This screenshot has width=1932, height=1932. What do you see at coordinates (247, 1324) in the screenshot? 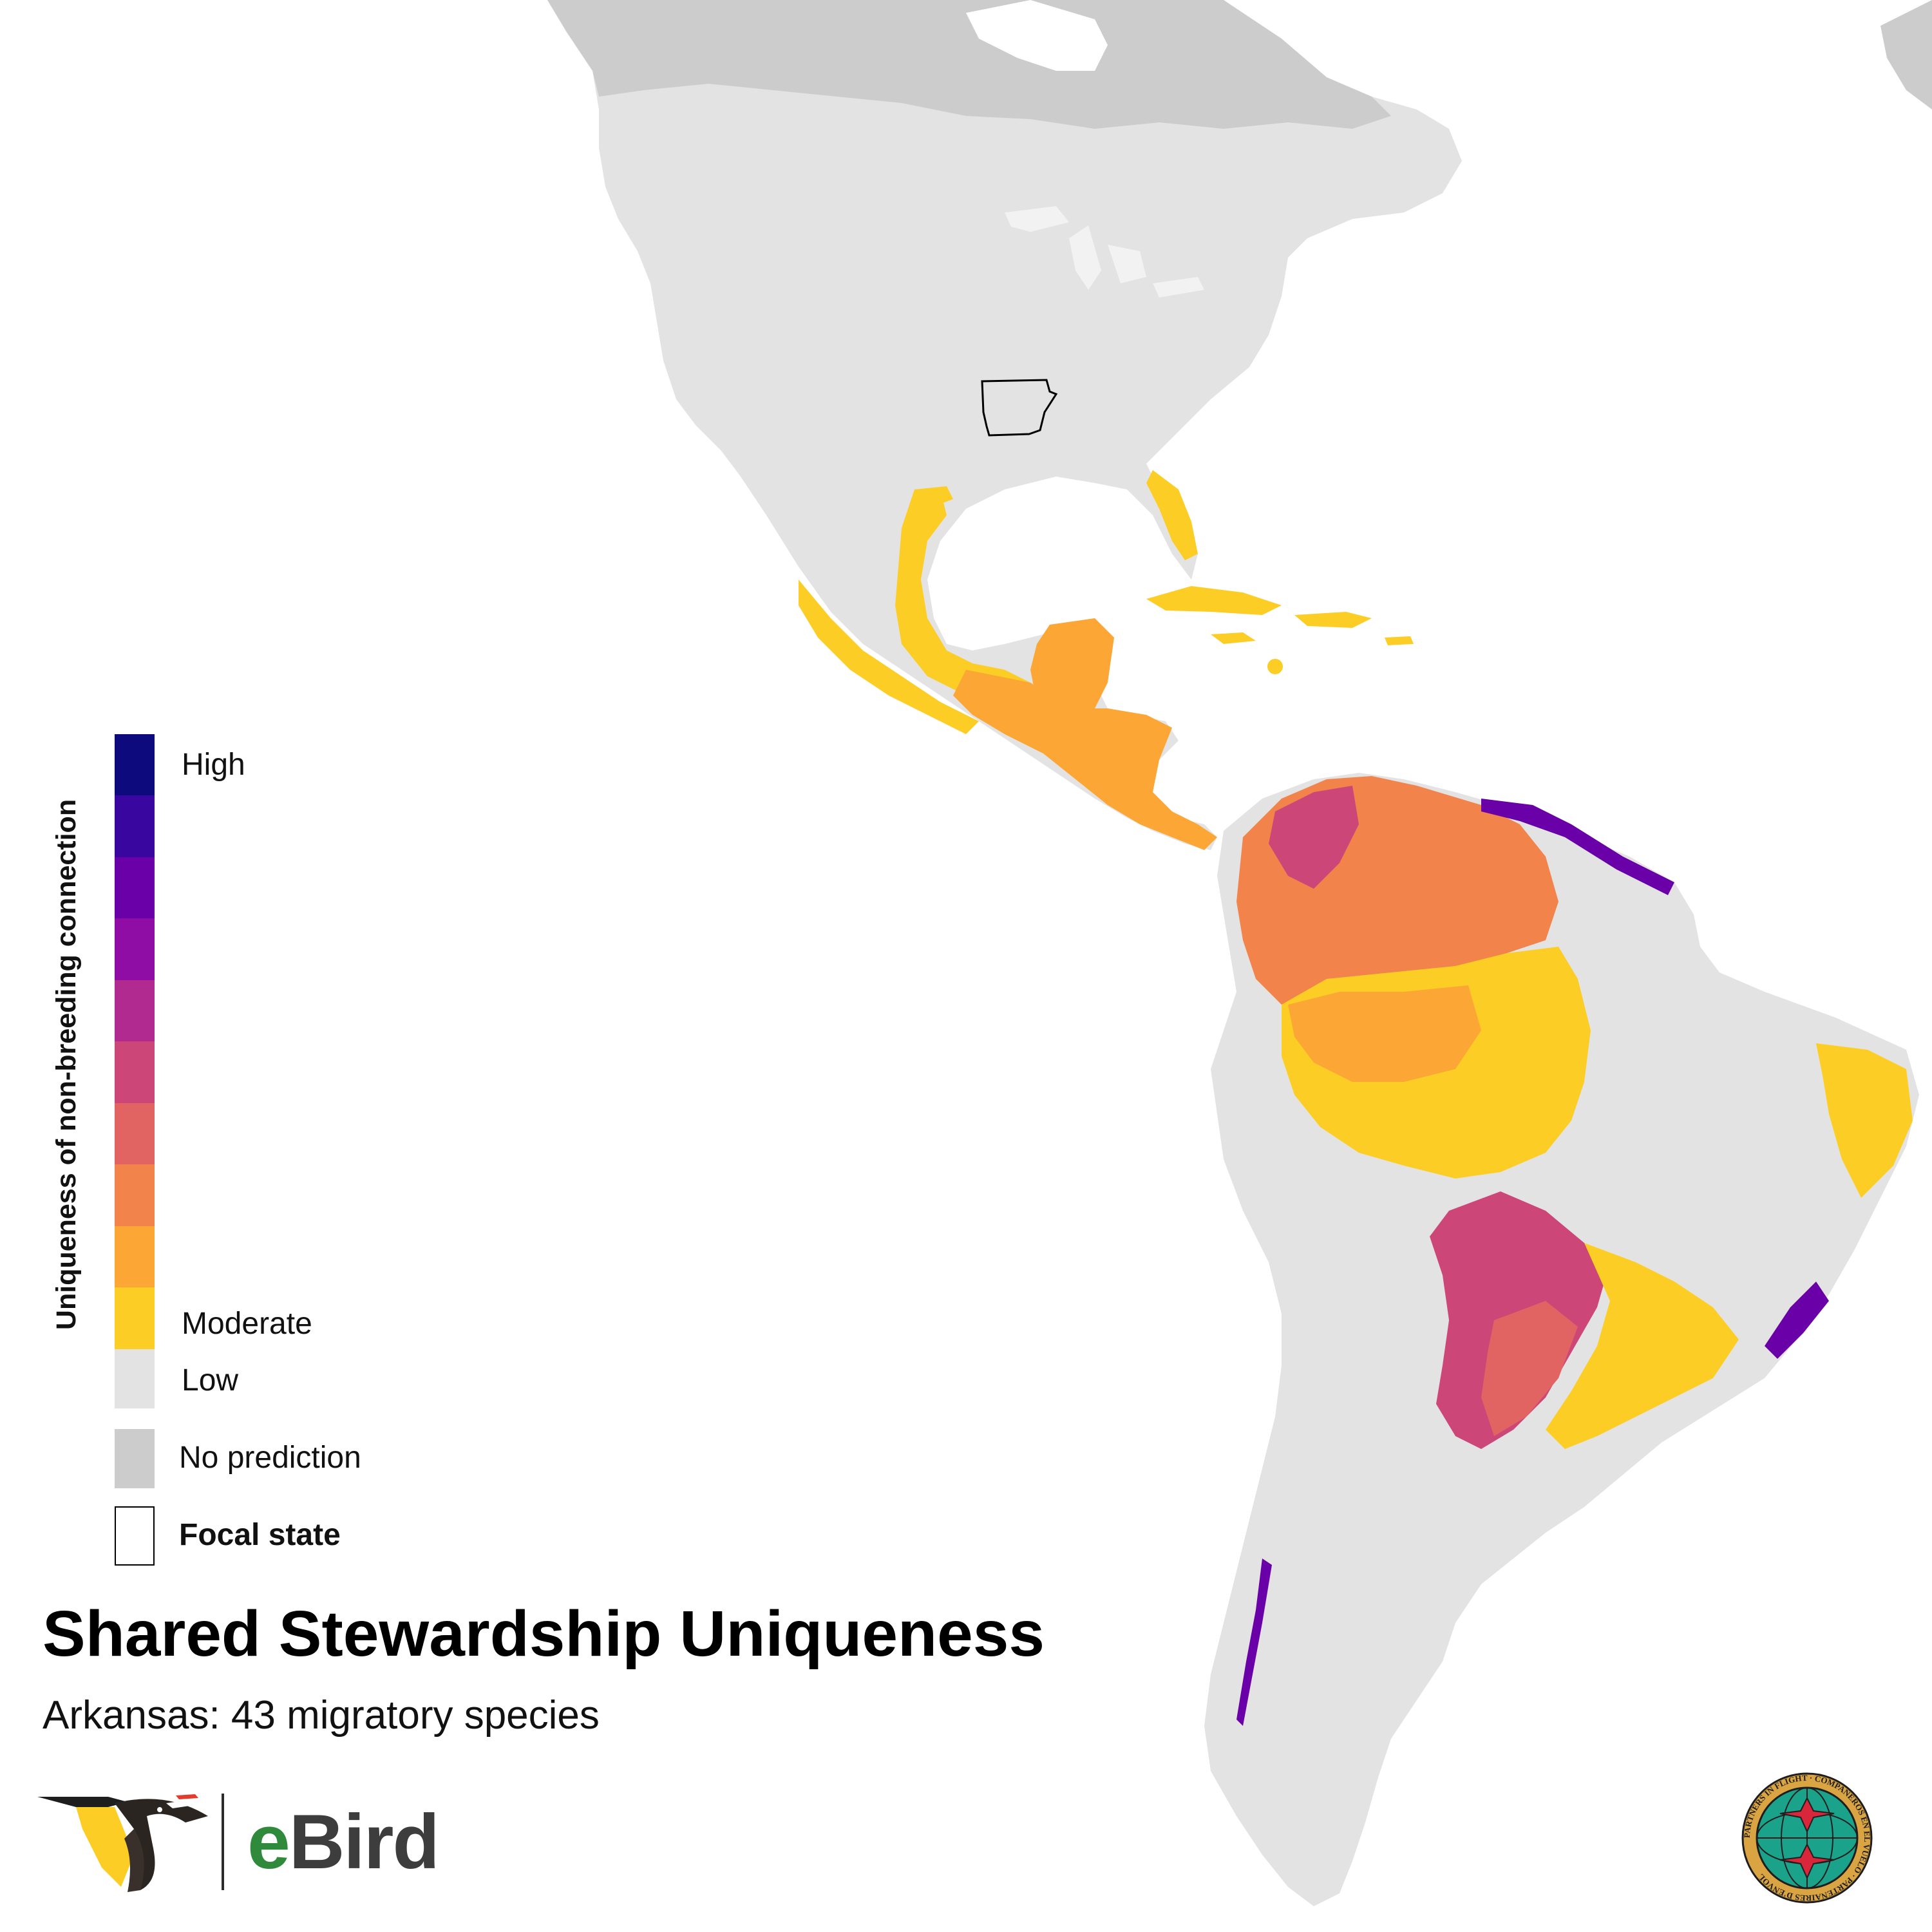
I see `legend-label-moderate: Moderate` at bounding box center [247, 1324].